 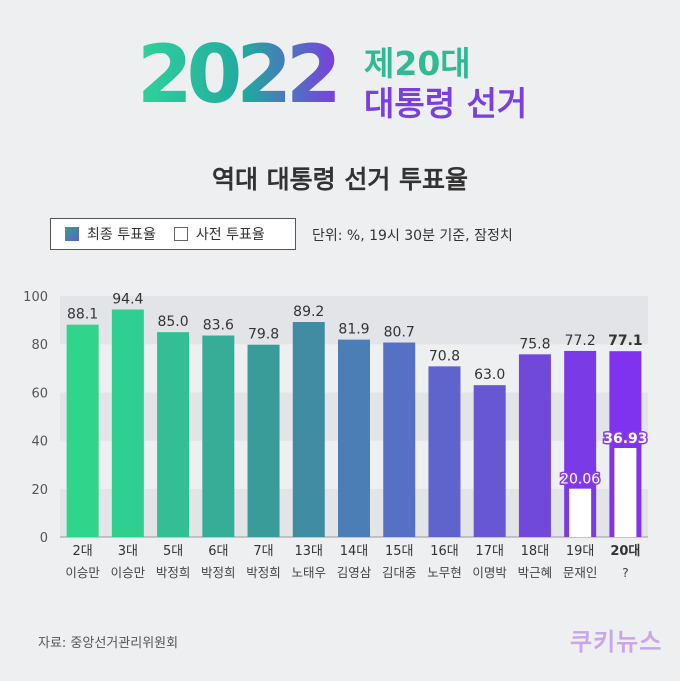 I want to click on data-label-final: 94.4, so click(x=127, y=299).